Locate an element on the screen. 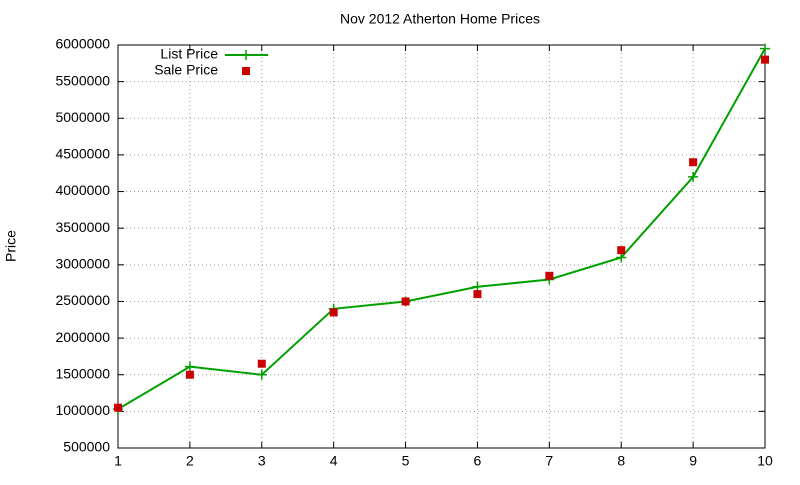  y-tick-label: 6000000 is located at coordinates (82, 44).